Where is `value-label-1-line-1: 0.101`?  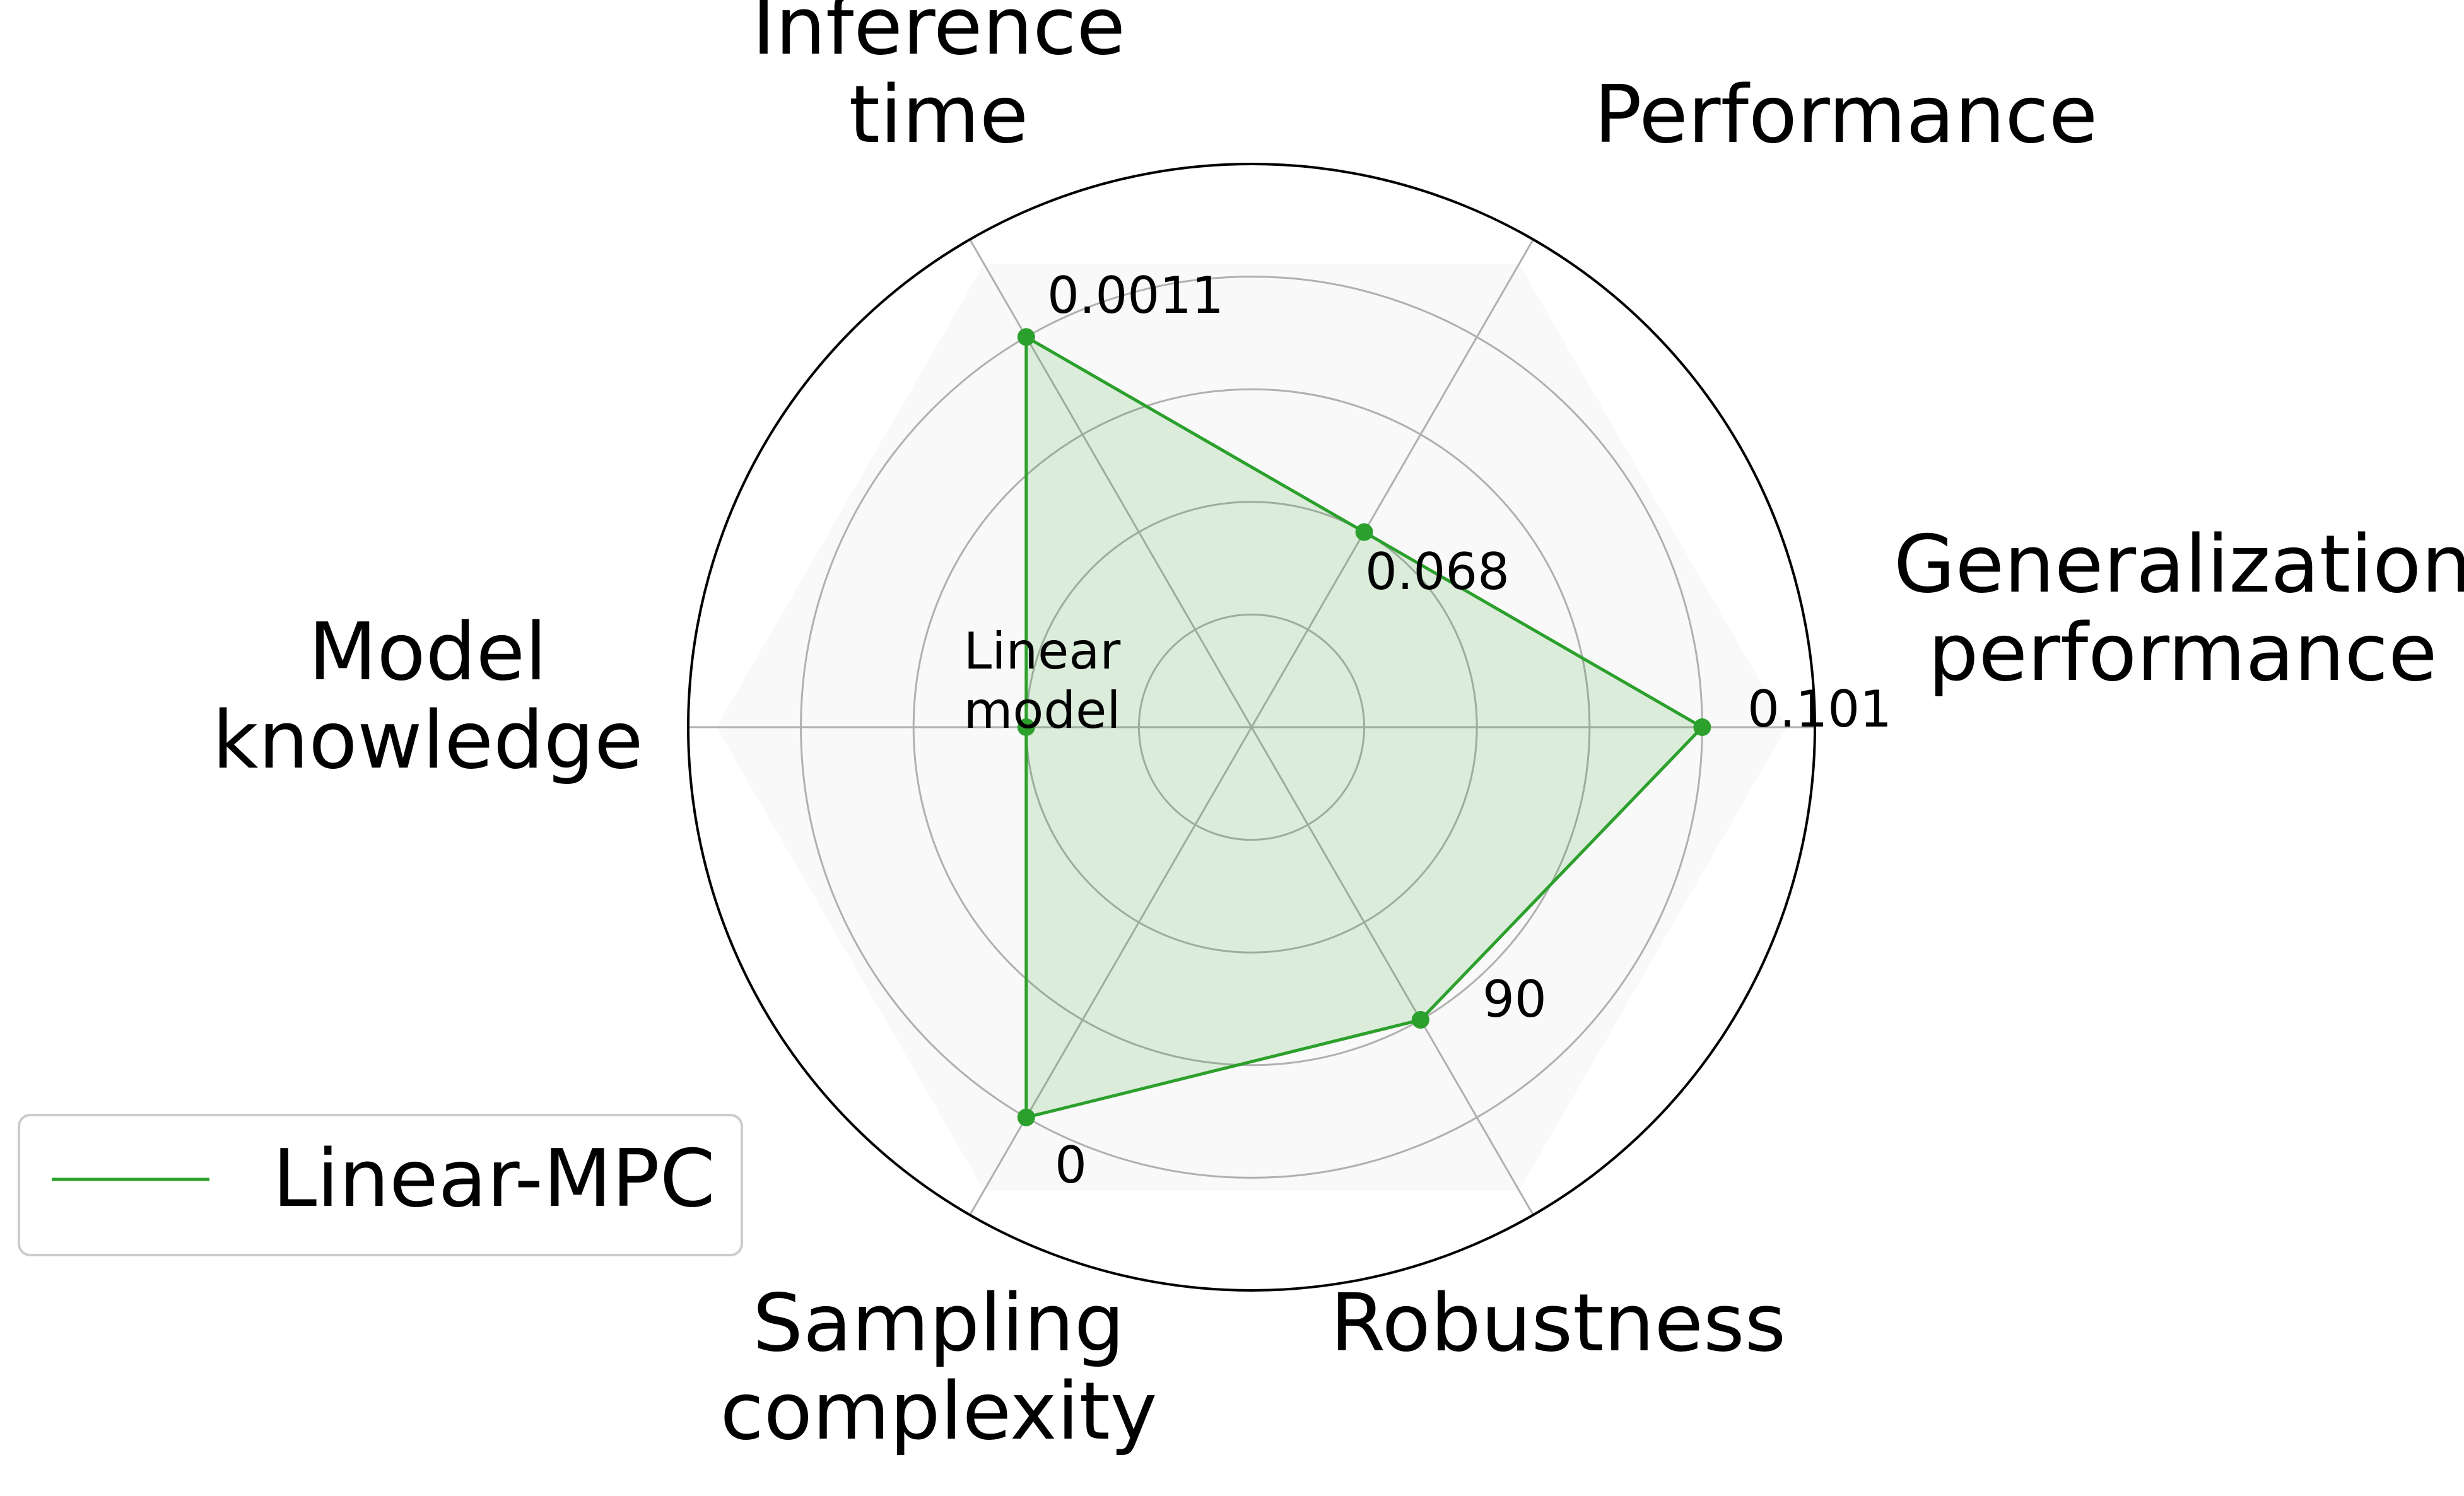
value-label-1-line-1: 0.101 is located at coordinates (1819, 710).